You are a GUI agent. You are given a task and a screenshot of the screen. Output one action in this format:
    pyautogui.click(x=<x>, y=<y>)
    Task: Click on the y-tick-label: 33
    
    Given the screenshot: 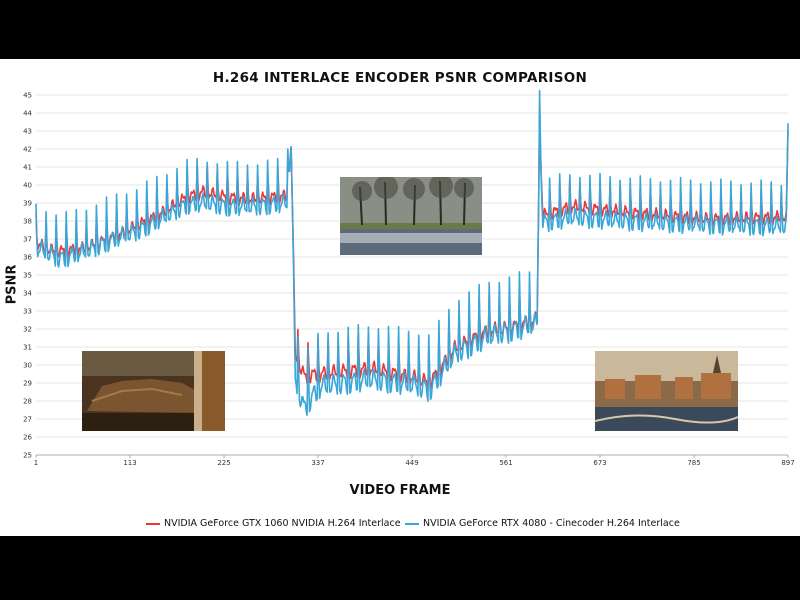 What is the action you would take?
    pyautogui.click(x=27, y=312)
    